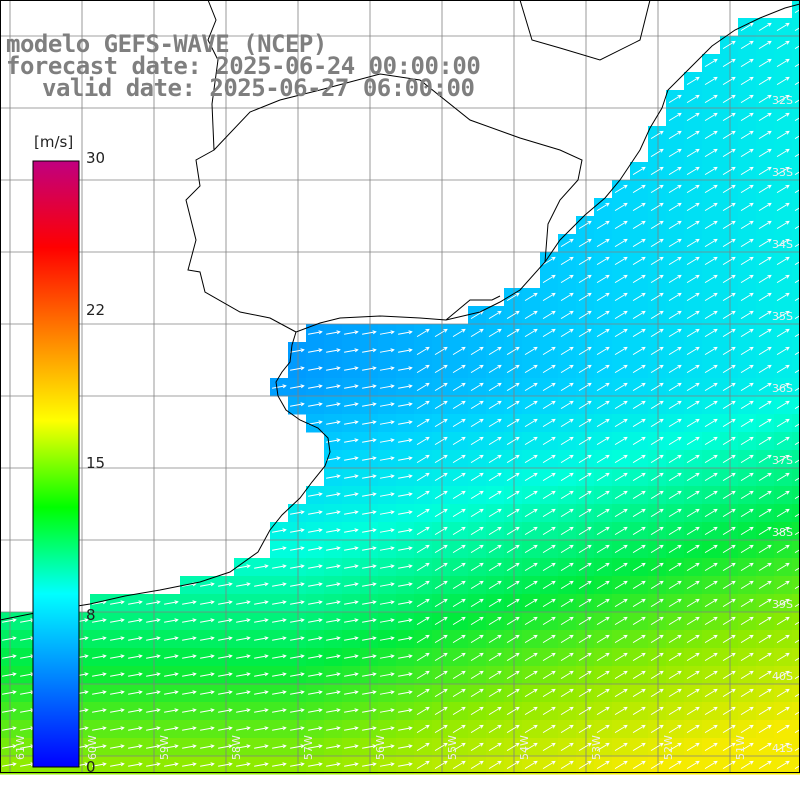  I want to click on wind-speed-cell, so click(796, 207).